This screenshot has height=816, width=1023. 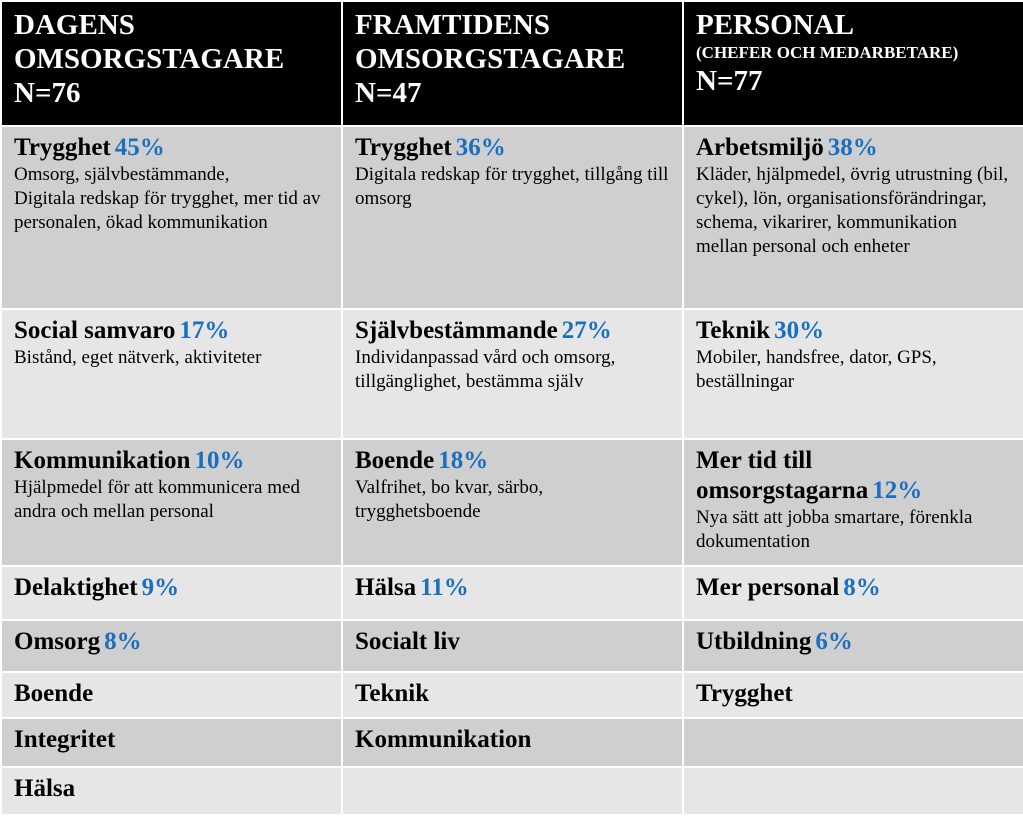 I want to click on table-row: Omsorg 8% Socialt liv Utbildning 6%, so click(x=511, y=646).